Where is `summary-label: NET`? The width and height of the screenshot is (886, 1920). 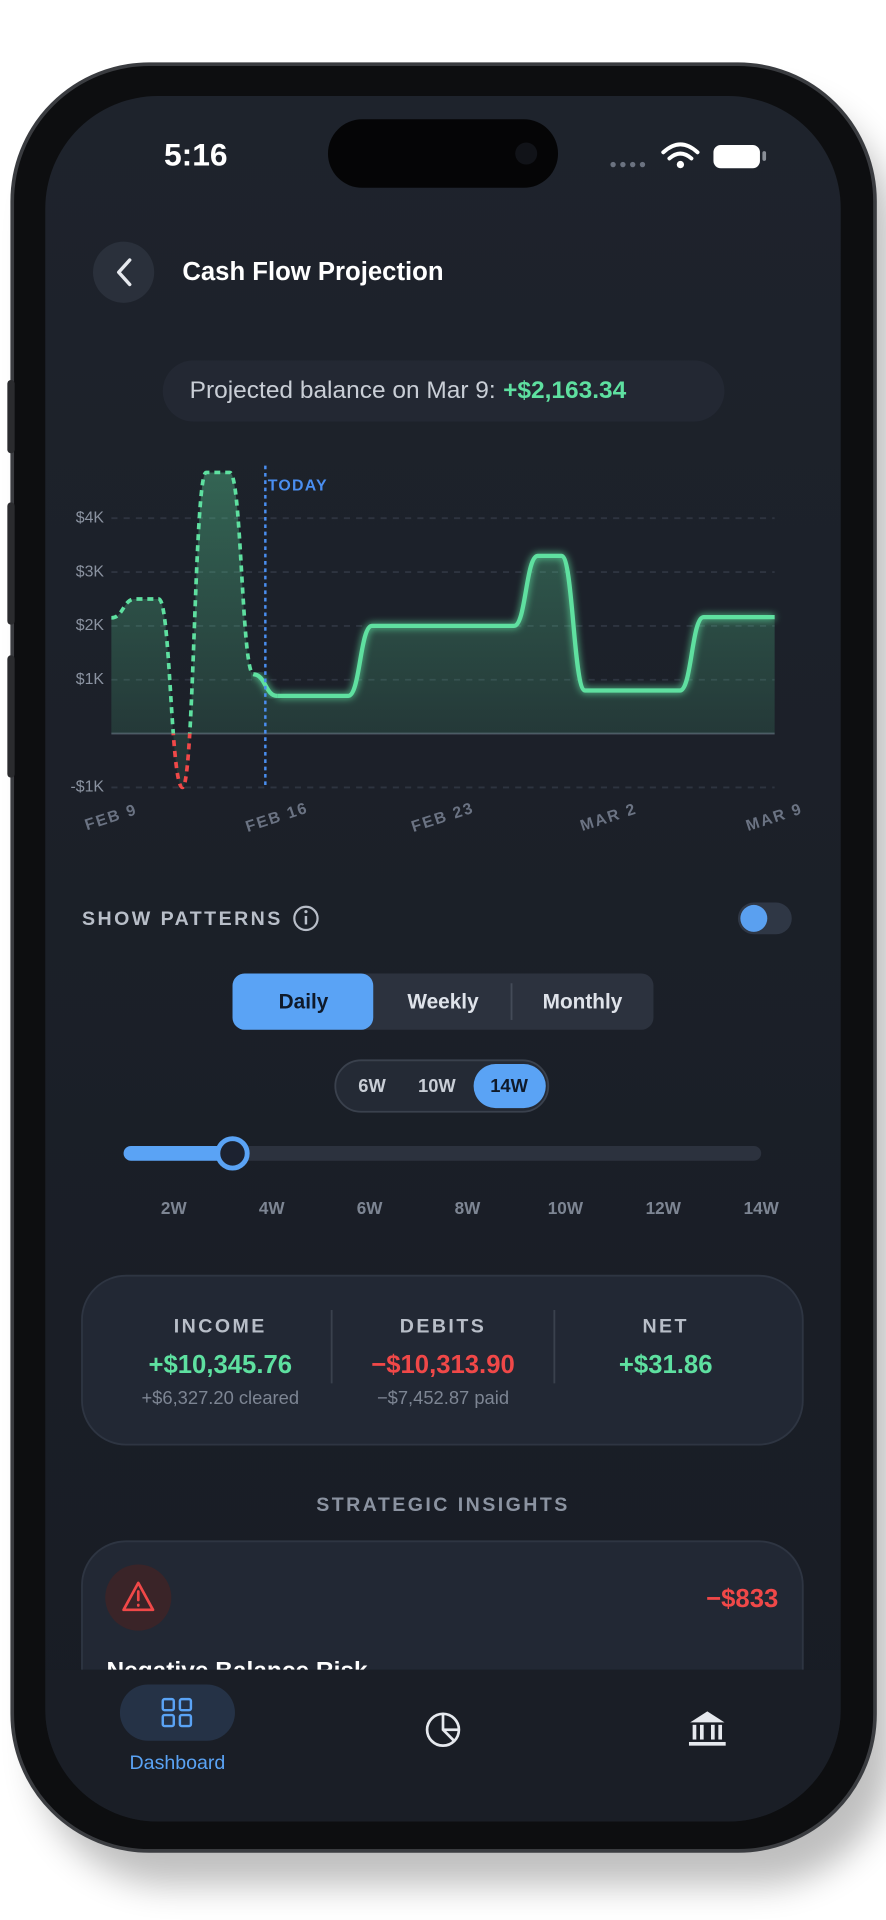 summary-label: NET is located at coordinates (665, 1326).